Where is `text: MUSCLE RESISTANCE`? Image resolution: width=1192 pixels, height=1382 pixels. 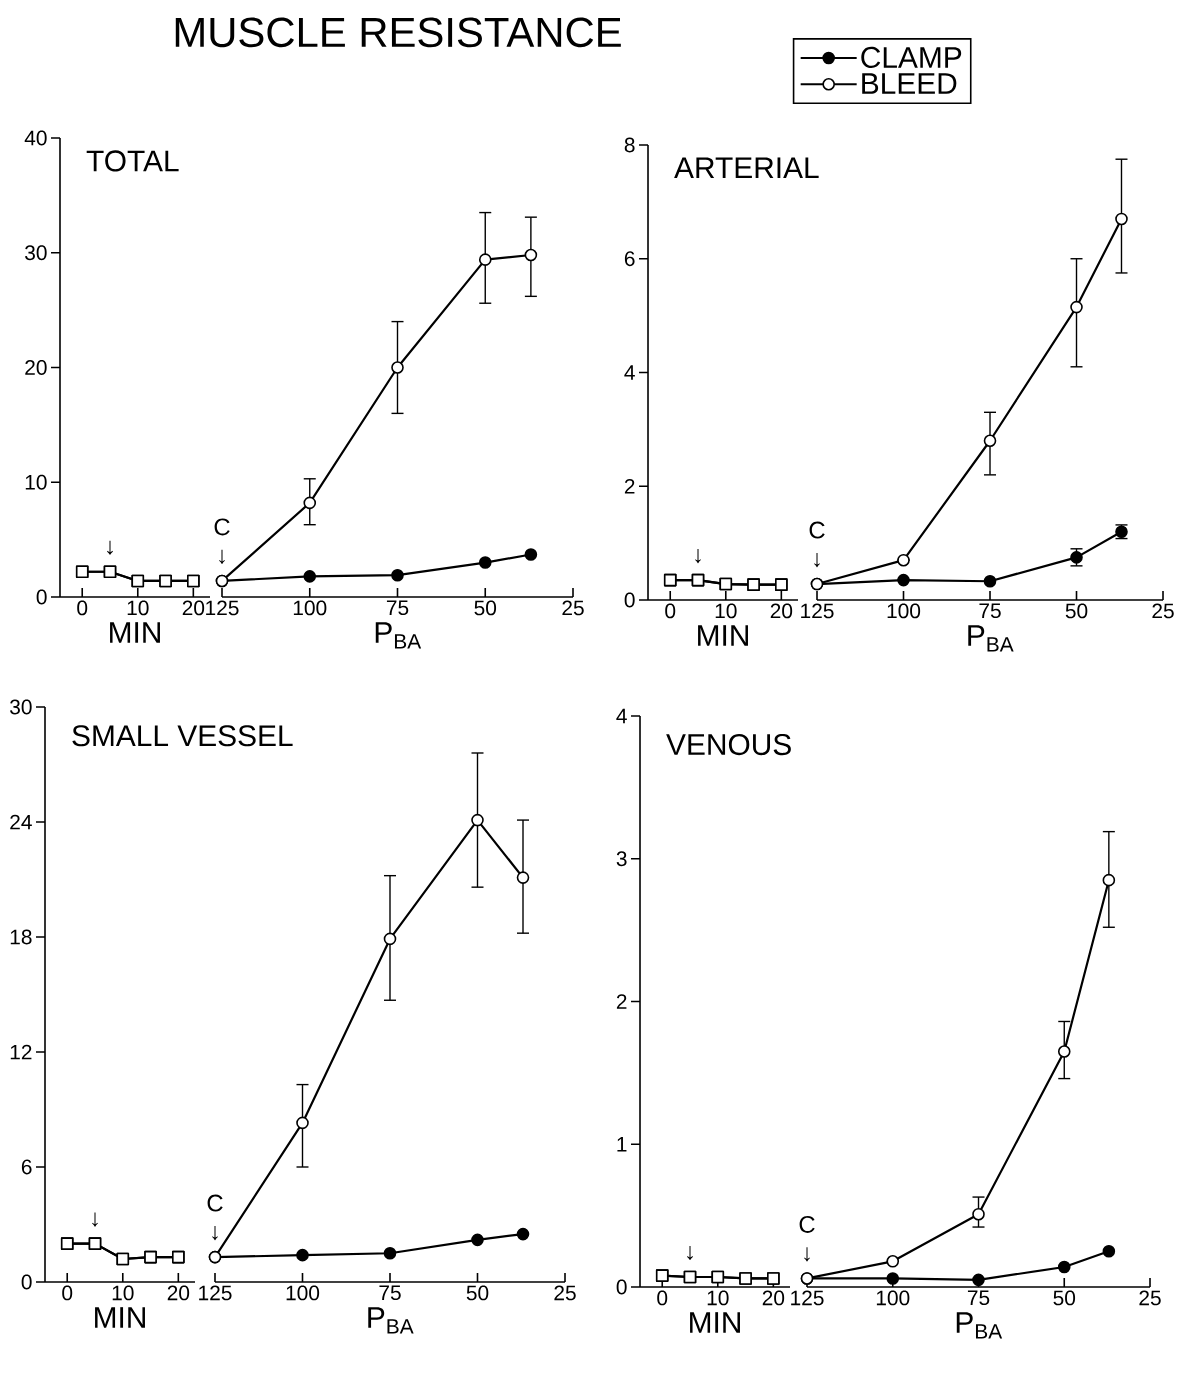 text: MUSCLE RESISTANCE is located at coordinates (398, 32).